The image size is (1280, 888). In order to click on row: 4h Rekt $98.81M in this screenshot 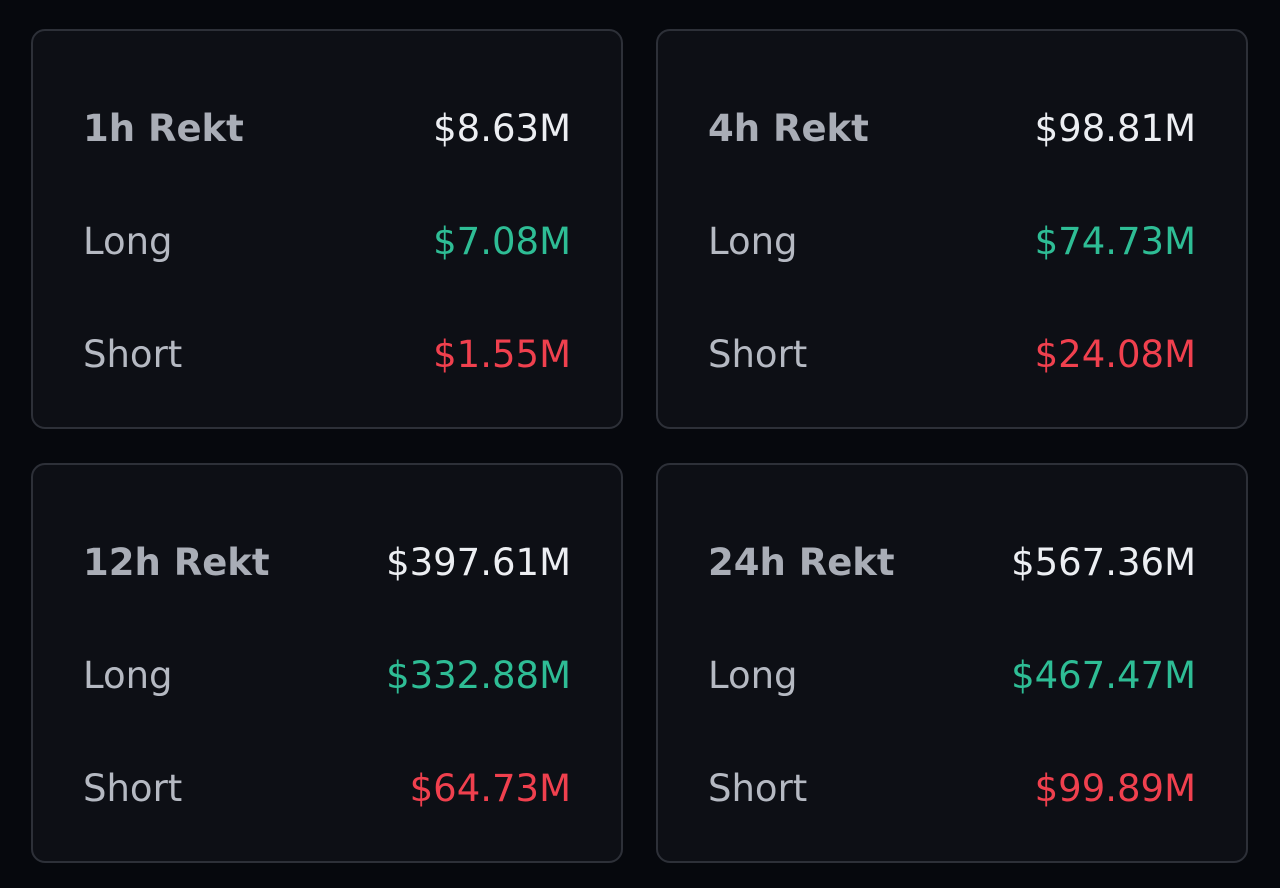, I will do `click(952, 128)`.